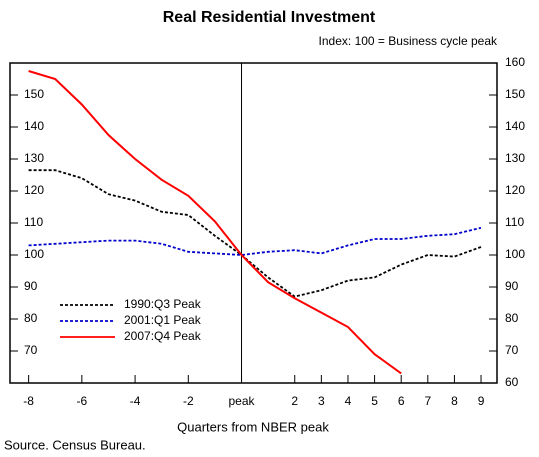 This screenshot has width=539, height=457. I want to click on y-tick-label: 80, so click(512, 318).